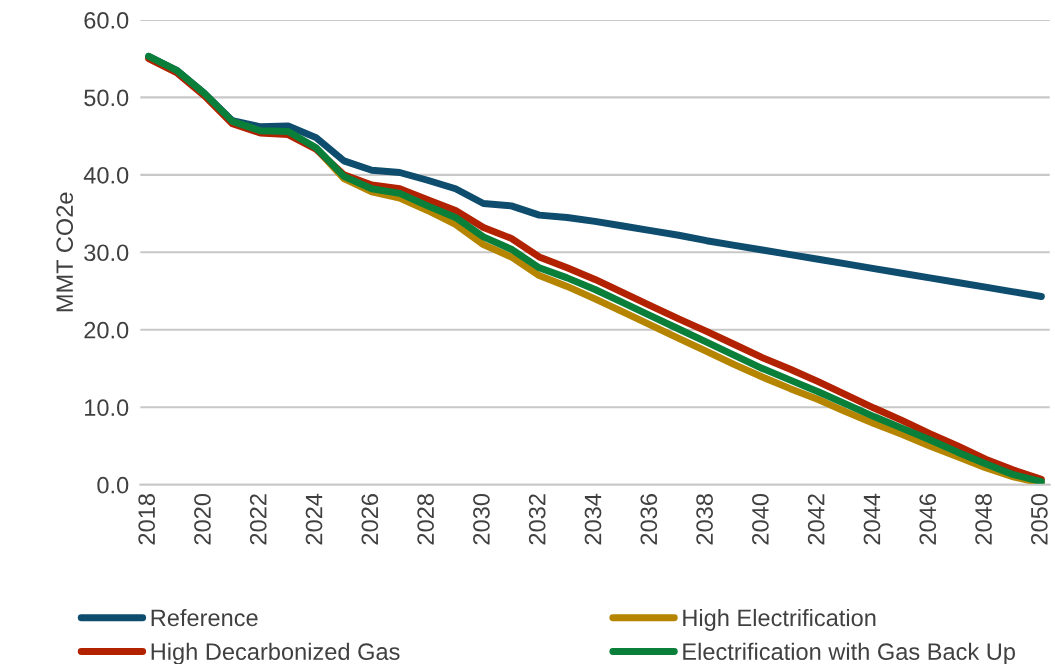 This screenshot has height=664, width=1055. What do you see at coordinates (983, 519) in the screenshot?
I see `x-tick-label: 2048` at bounding box center [983, 519].